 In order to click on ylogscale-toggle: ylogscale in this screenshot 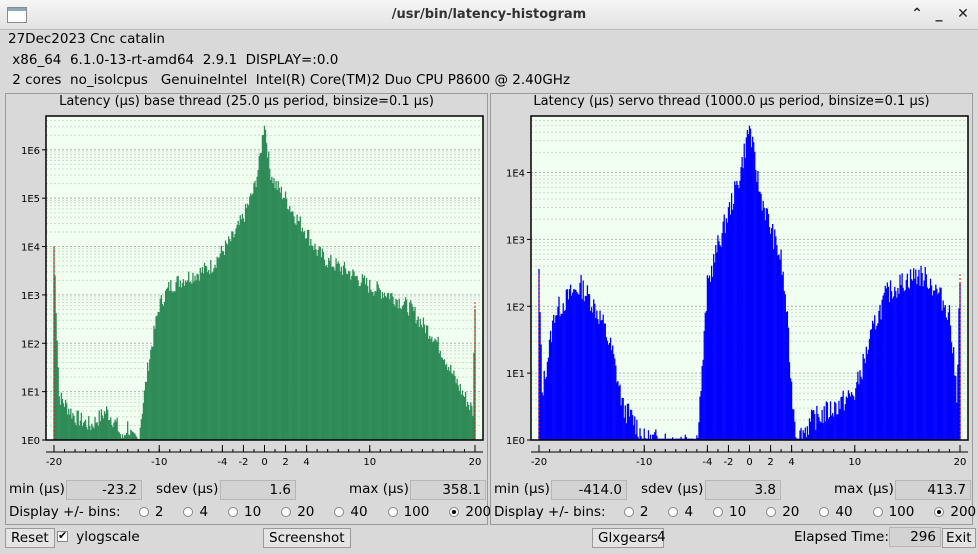, I will do `click(98, 537)`.